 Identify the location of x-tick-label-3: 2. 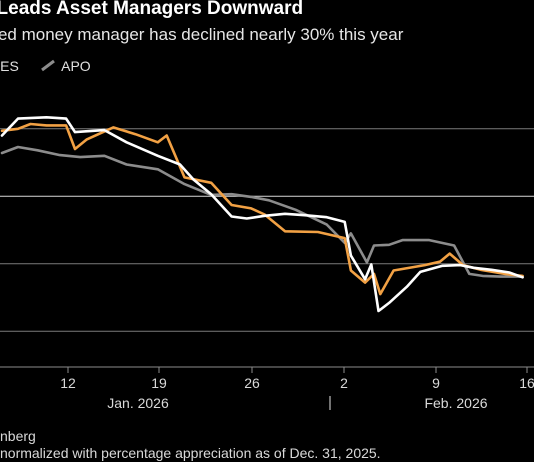
(344, 383).